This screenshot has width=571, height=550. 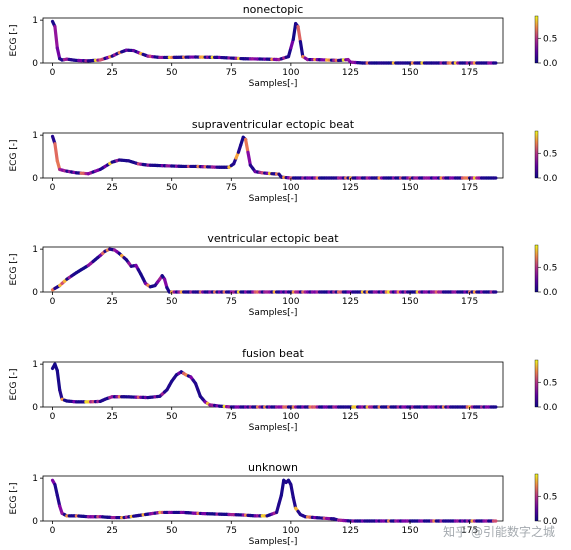 What do you see at coordinates (499, 532) in the screenshot?
I see `watermark: 知乎 @引能数字之城` at bounding box center [499, 532].